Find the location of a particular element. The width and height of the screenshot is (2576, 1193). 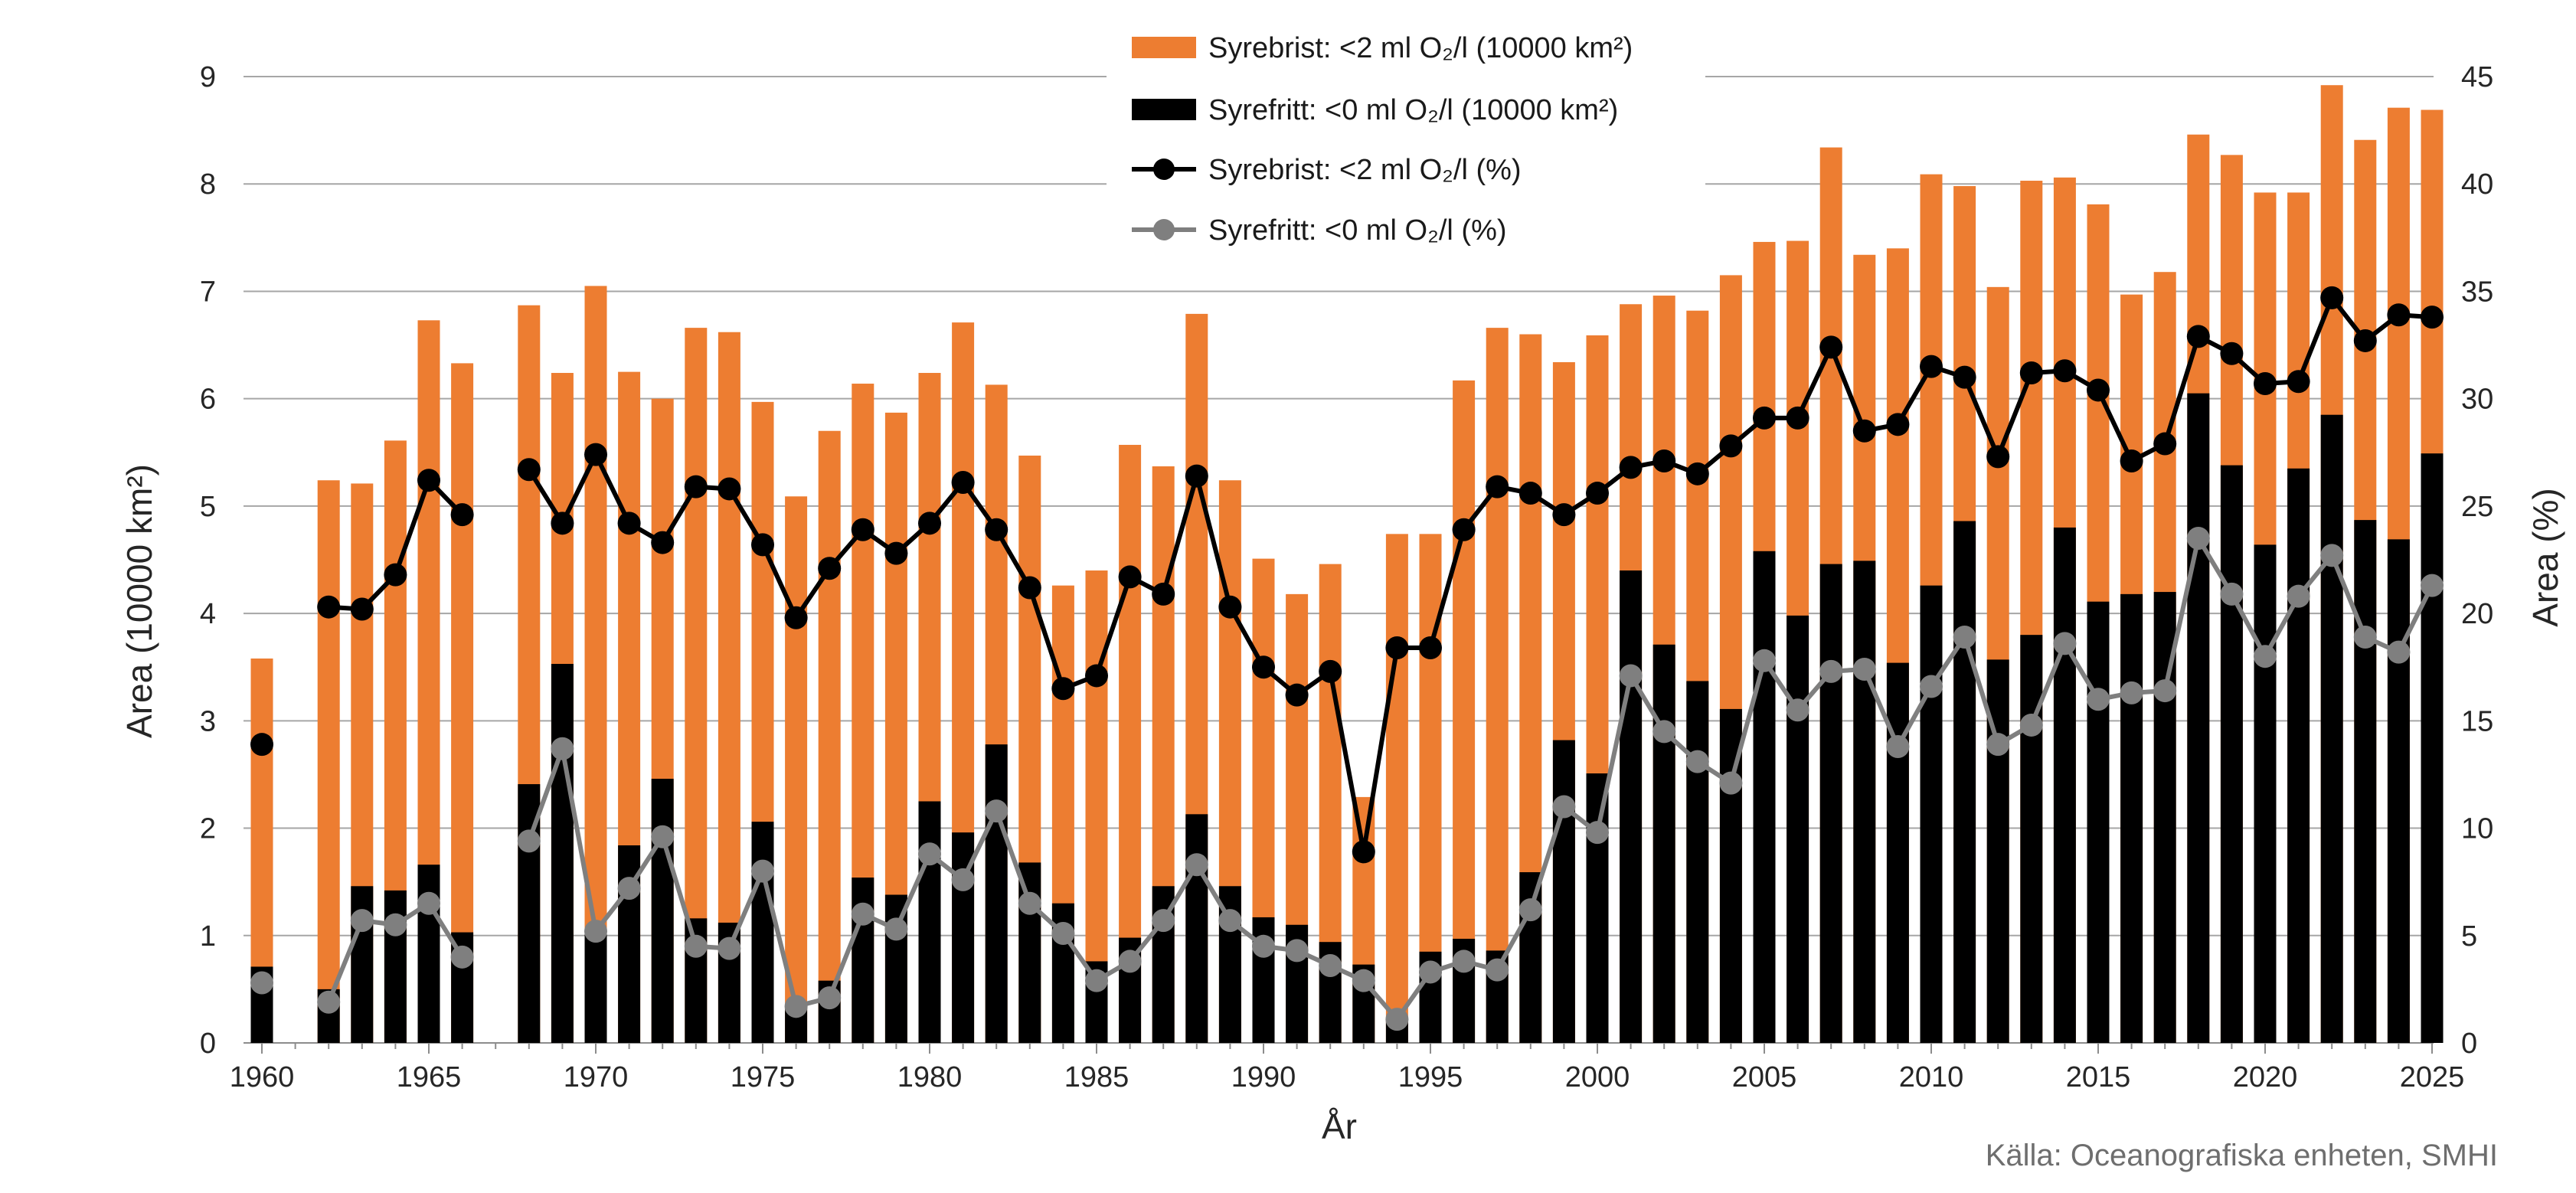

syrefritt-pct-point-1983 is located at coordinates (1029, 903).